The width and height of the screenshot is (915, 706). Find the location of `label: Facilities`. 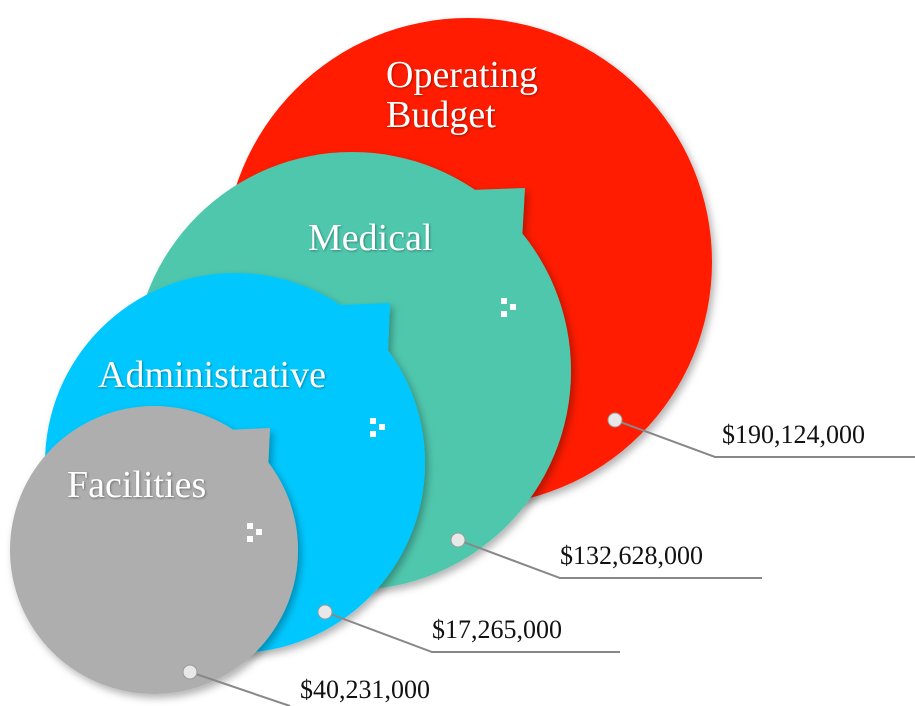

label: Facilities is located at coordinates (137, 485).